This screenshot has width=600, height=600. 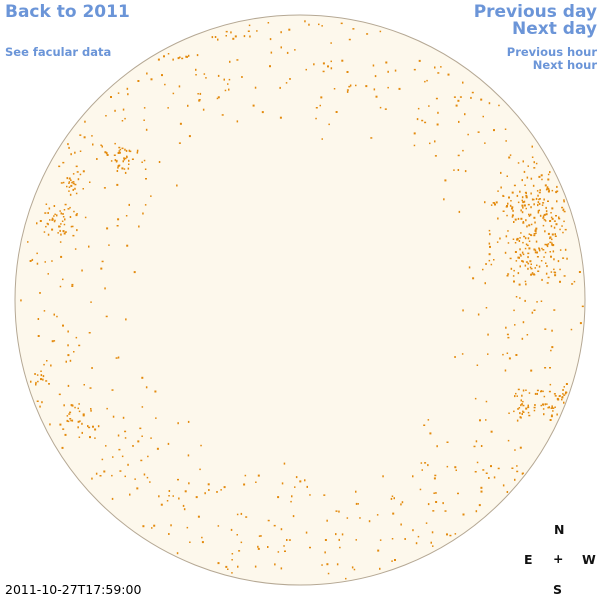 What do you see at coordinates (564, 65) in the screenshot?
I see `next-hour-link: Next hour` at bounding box center [564, 65].